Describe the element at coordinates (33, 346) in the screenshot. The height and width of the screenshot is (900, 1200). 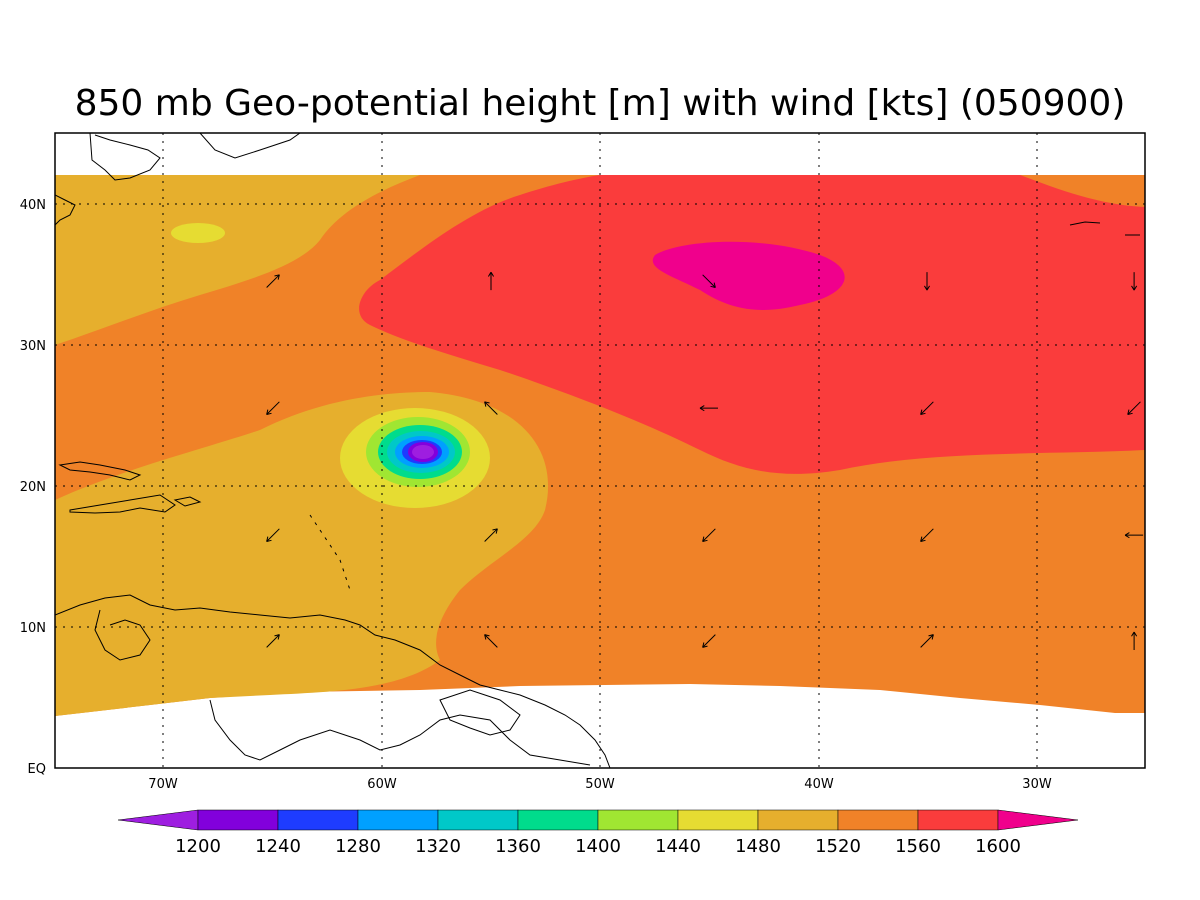
I see `lat-tick-label: 30N` at that location.